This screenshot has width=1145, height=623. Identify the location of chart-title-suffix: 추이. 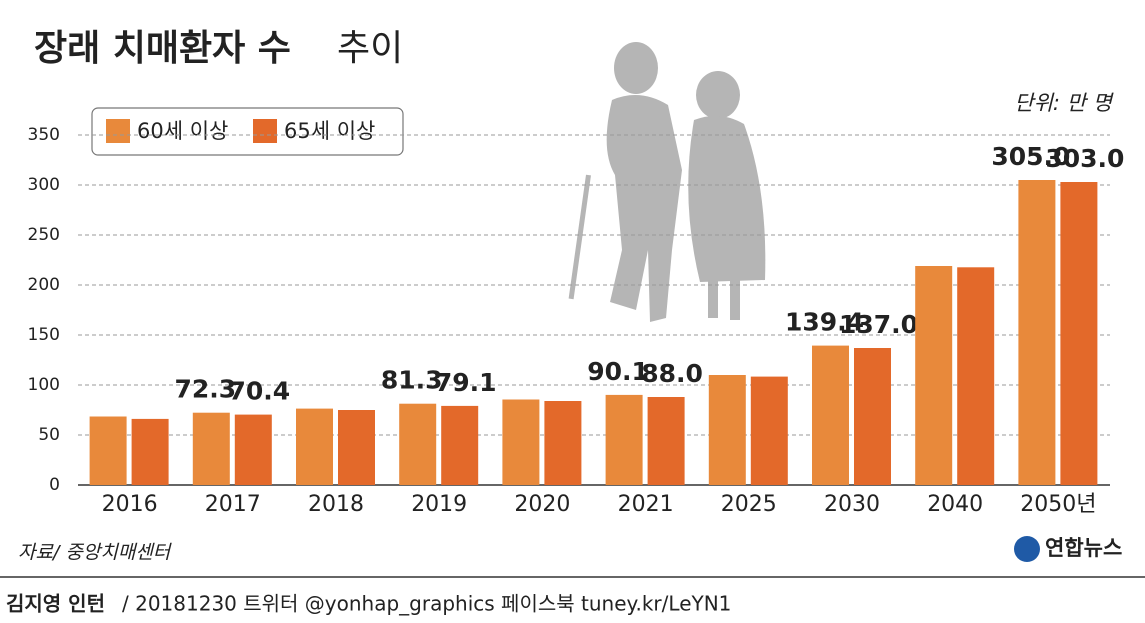
(370, 48).